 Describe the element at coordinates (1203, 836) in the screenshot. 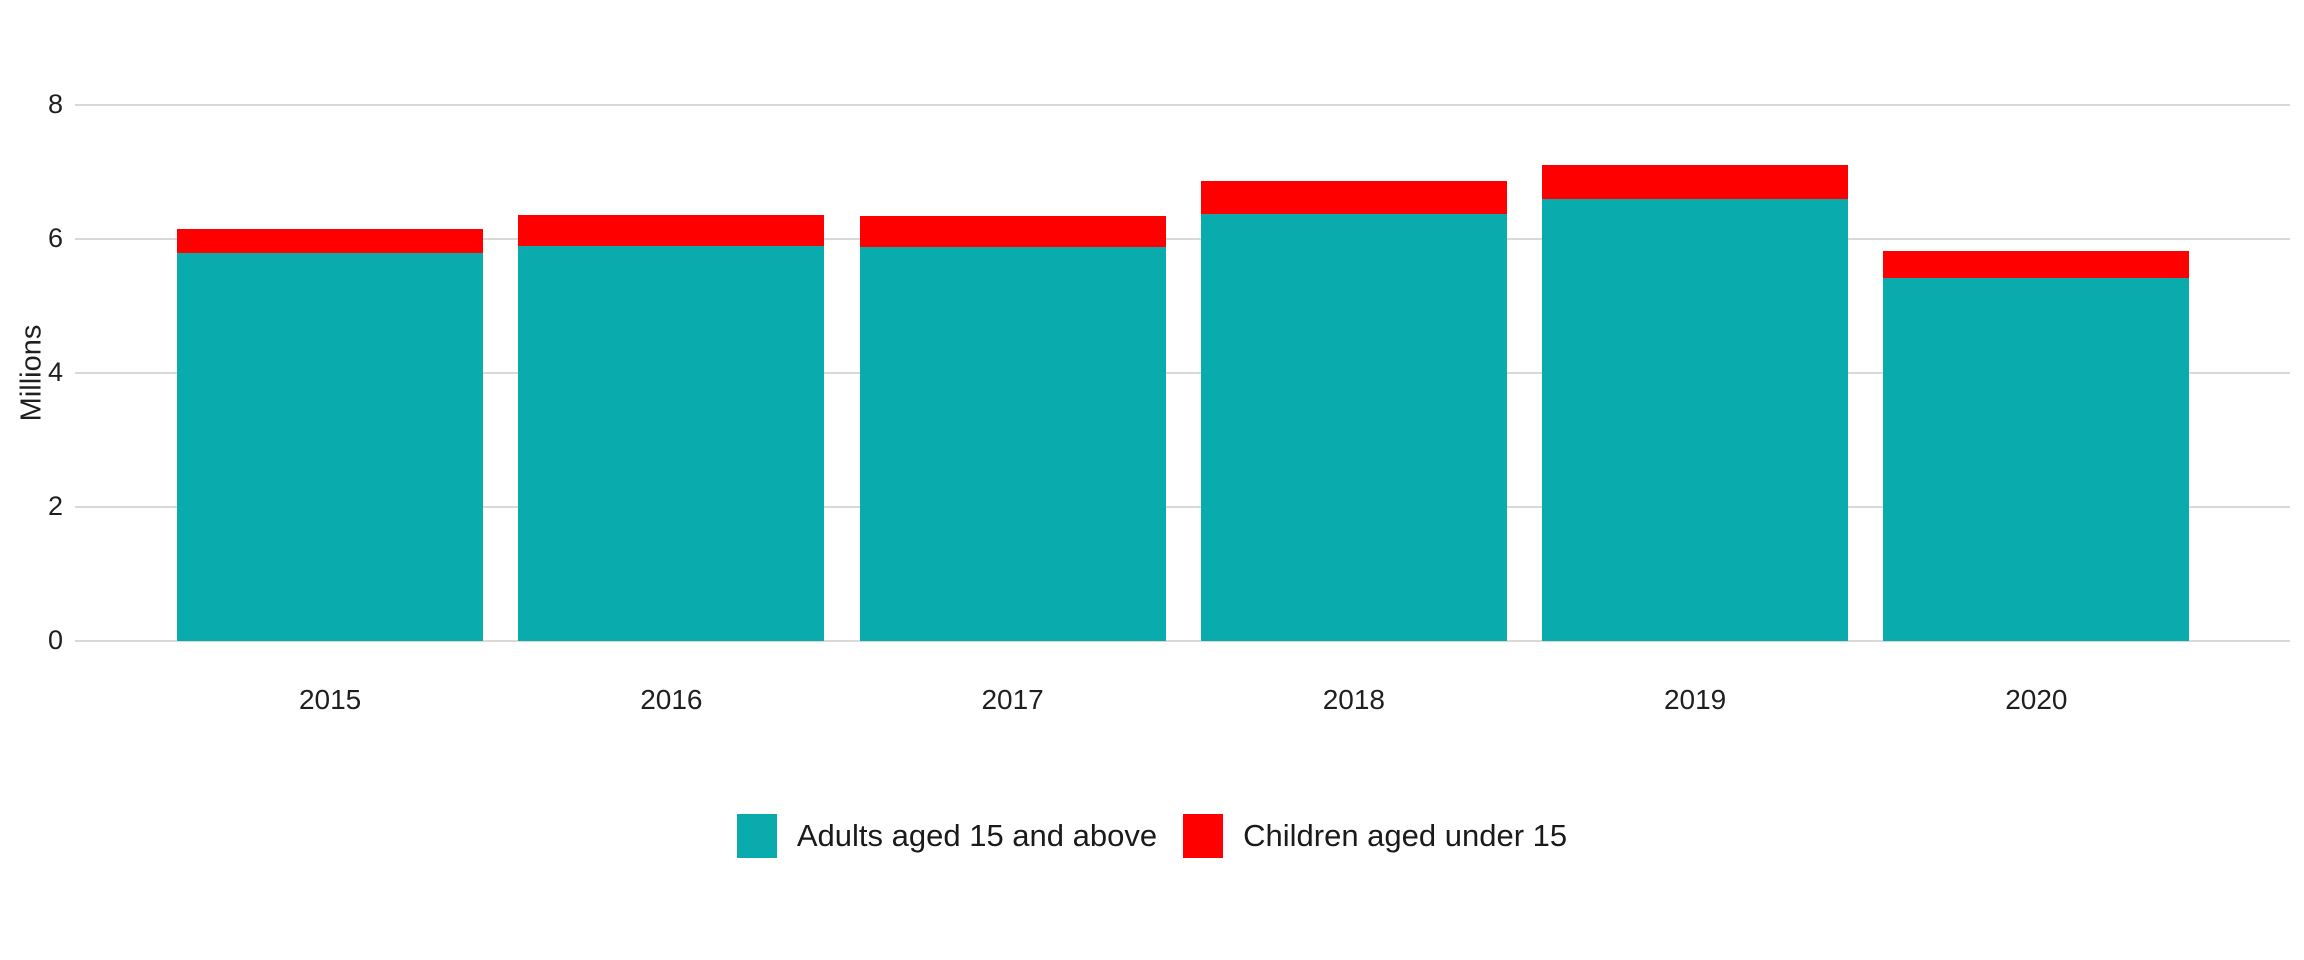

I see `legend-swatch-children` at that location.